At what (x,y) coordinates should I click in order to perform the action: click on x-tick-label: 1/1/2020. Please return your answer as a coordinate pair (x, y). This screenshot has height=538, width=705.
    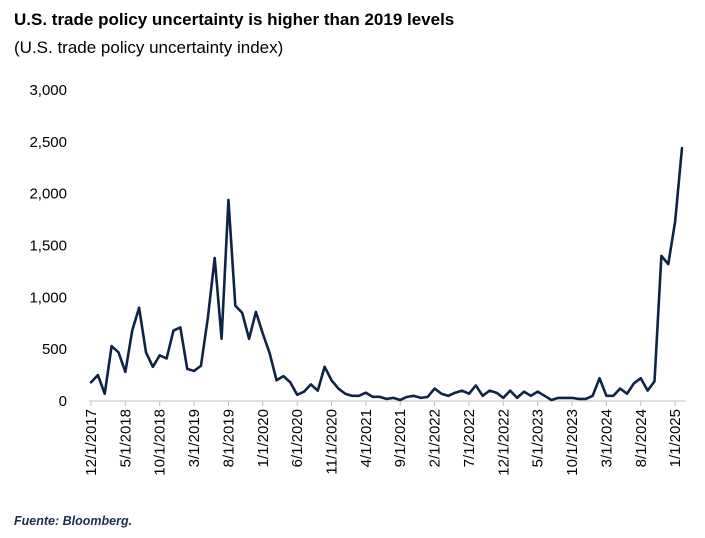
    Looking at the image, I should click on (263, 438).